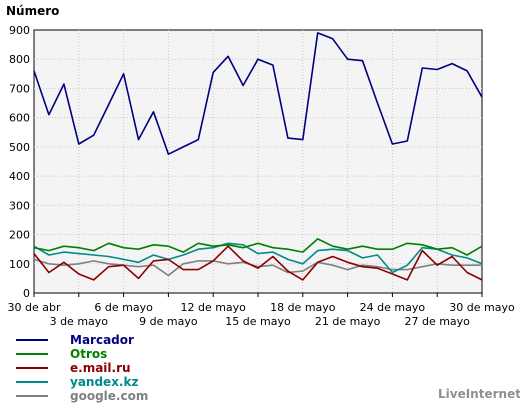 Image resolution: width=520 pixels, height=405 pixels. What do you see at coordinates (393, 307) in the screenshot?
I see `x-tick-label: 24 de mayo` at bounding box center [393, 307].